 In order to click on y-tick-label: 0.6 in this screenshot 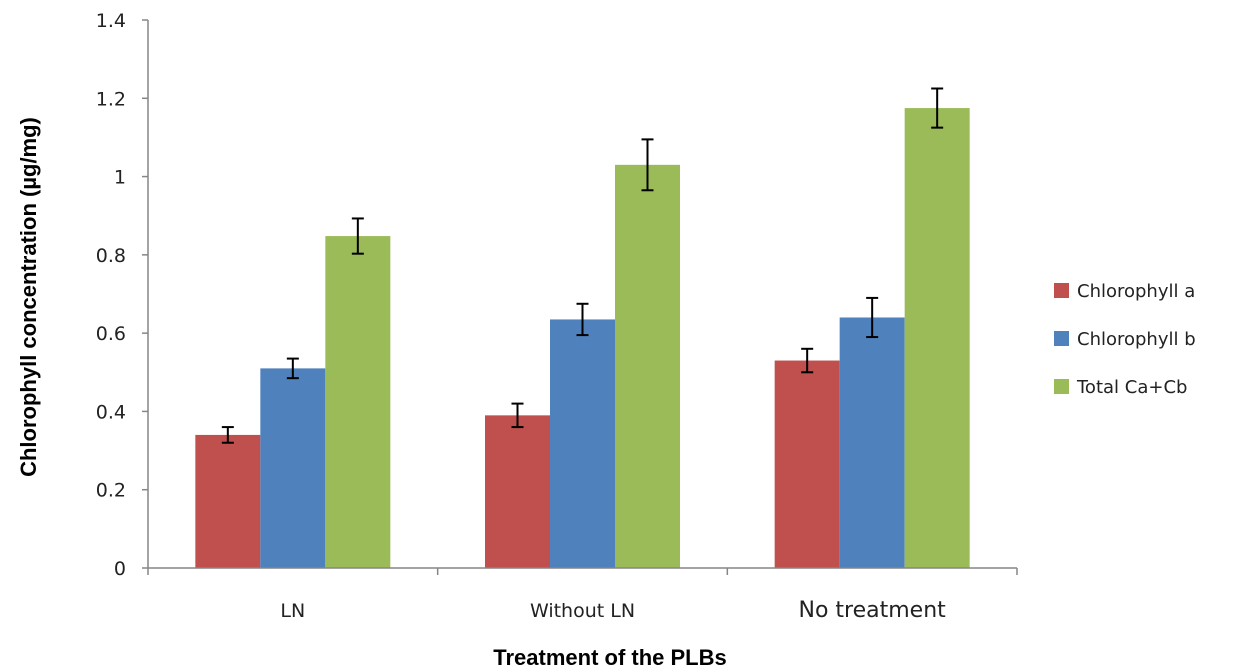, I will do `click(111, 334)`.